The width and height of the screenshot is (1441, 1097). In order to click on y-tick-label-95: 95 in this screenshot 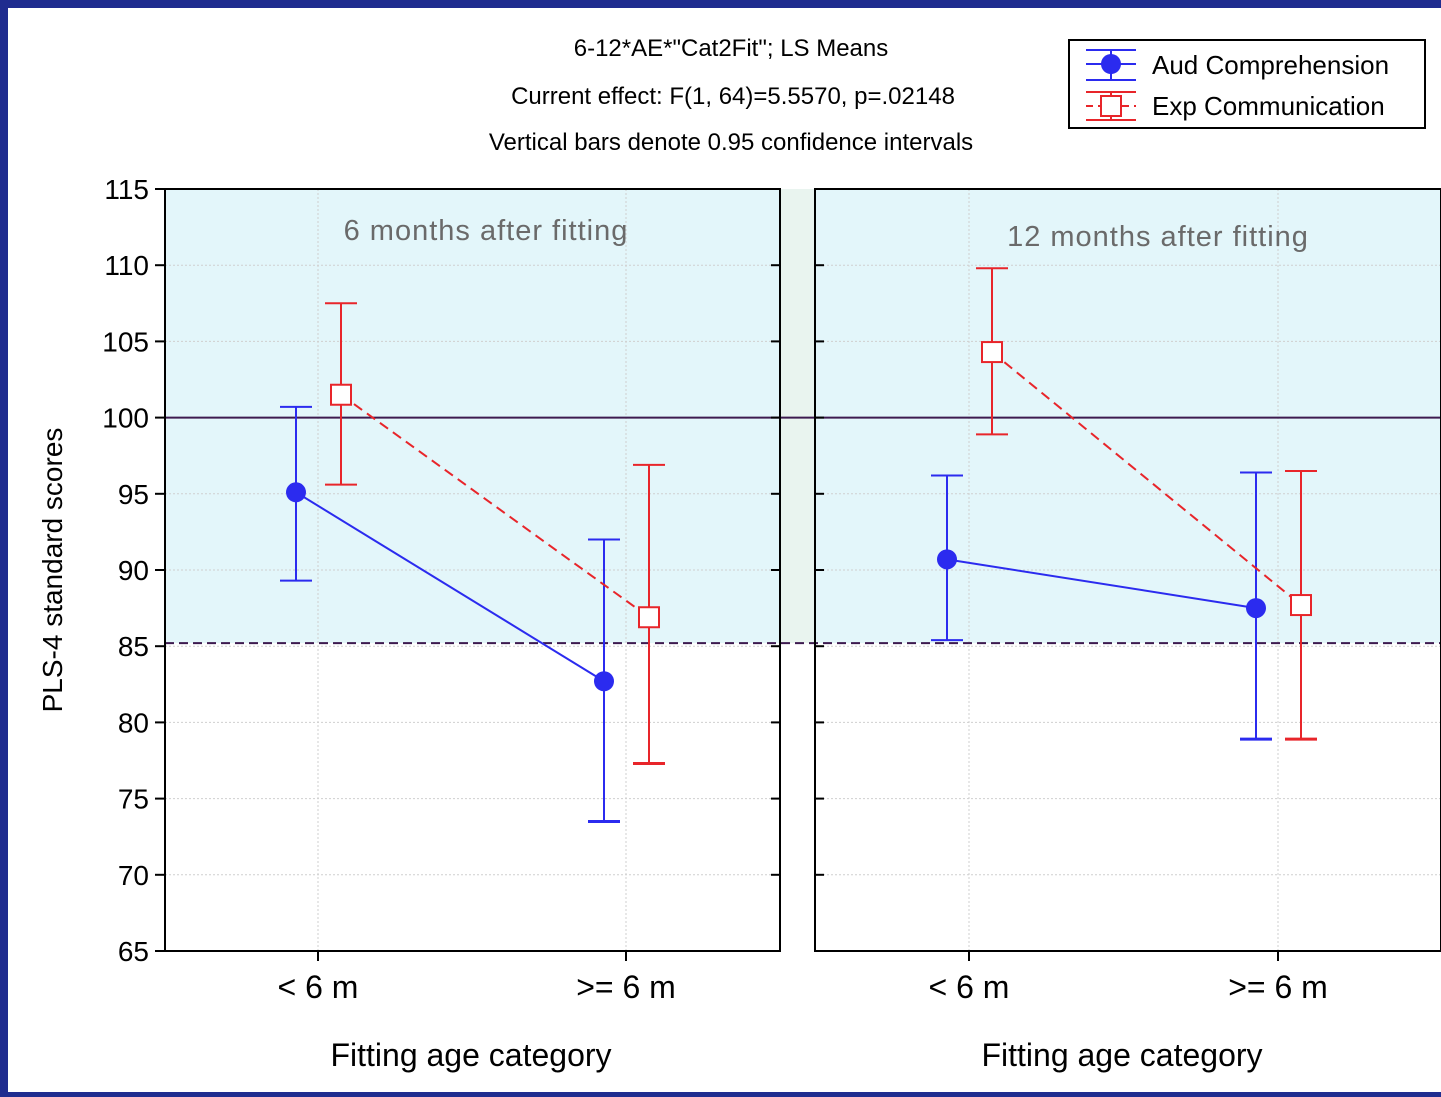, I will do `click(133, 494)`.